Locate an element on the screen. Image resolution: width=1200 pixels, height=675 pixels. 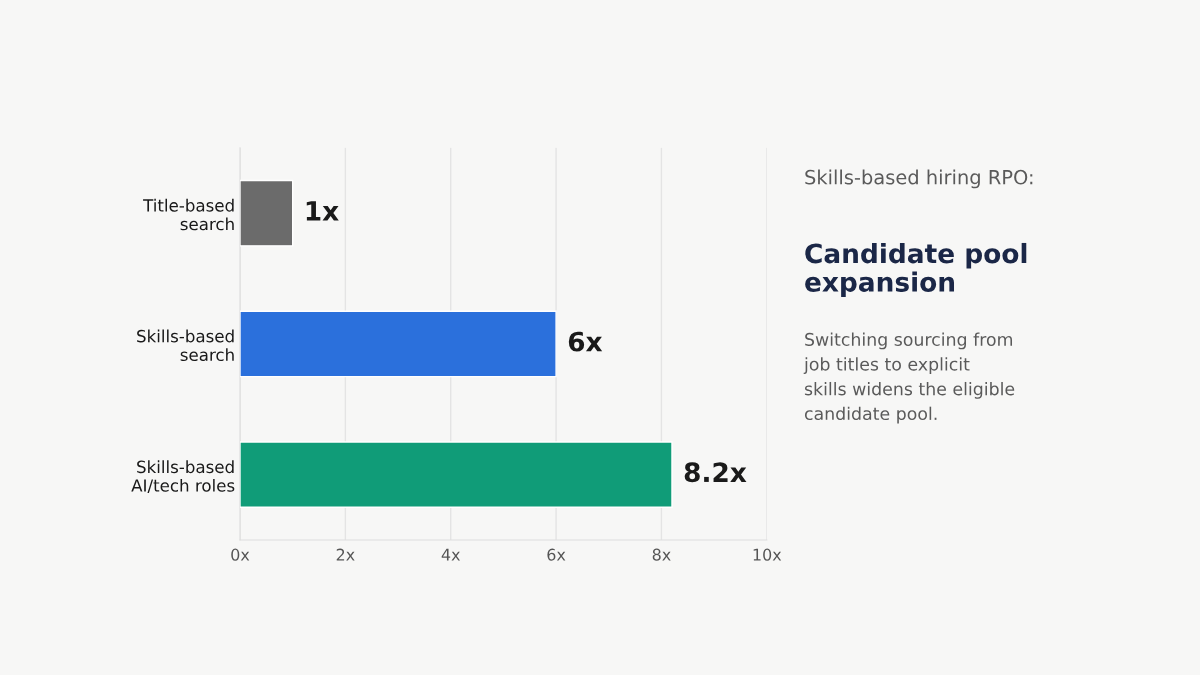
x-tick-label: 4x is located at coordinates (450, 554).